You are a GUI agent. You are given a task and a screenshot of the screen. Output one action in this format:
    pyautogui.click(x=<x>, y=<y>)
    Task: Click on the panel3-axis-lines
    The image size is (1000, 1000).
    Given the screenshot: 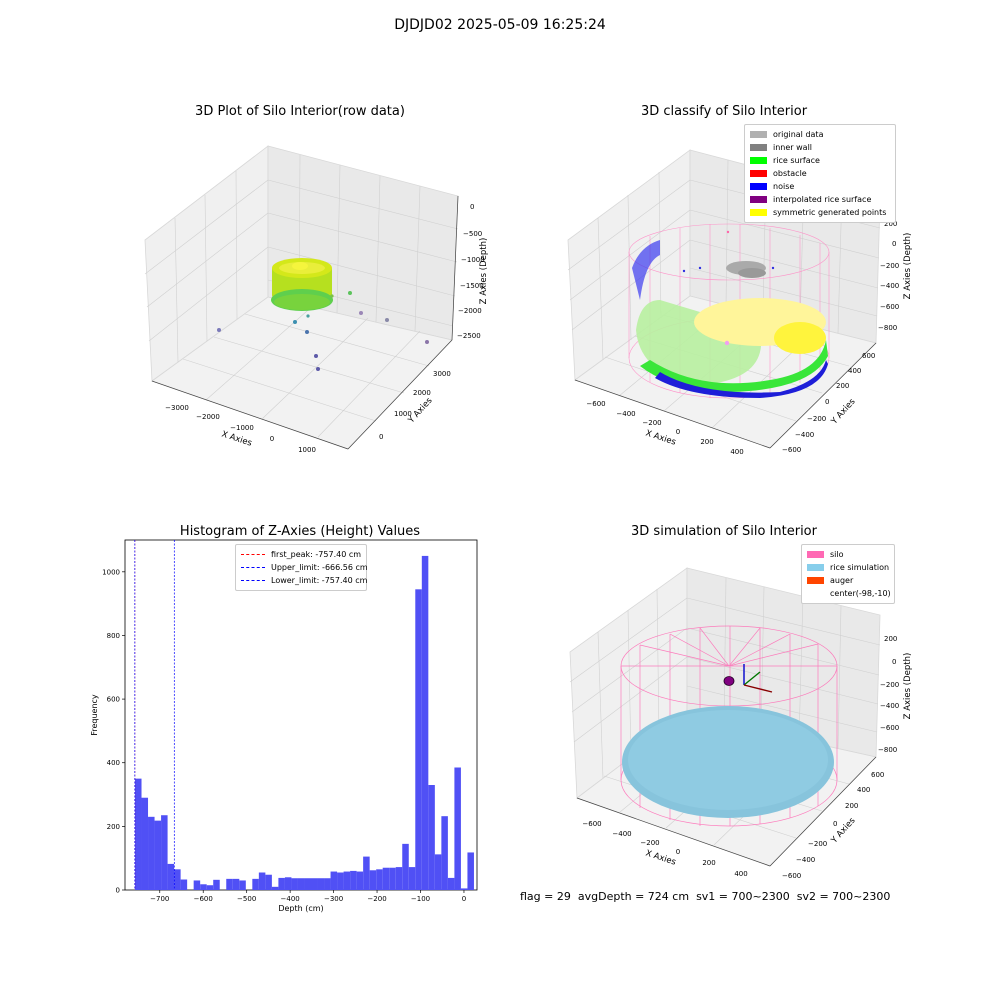 What is the action you would take?
    pyautogui.click(x=726, y=811)
    